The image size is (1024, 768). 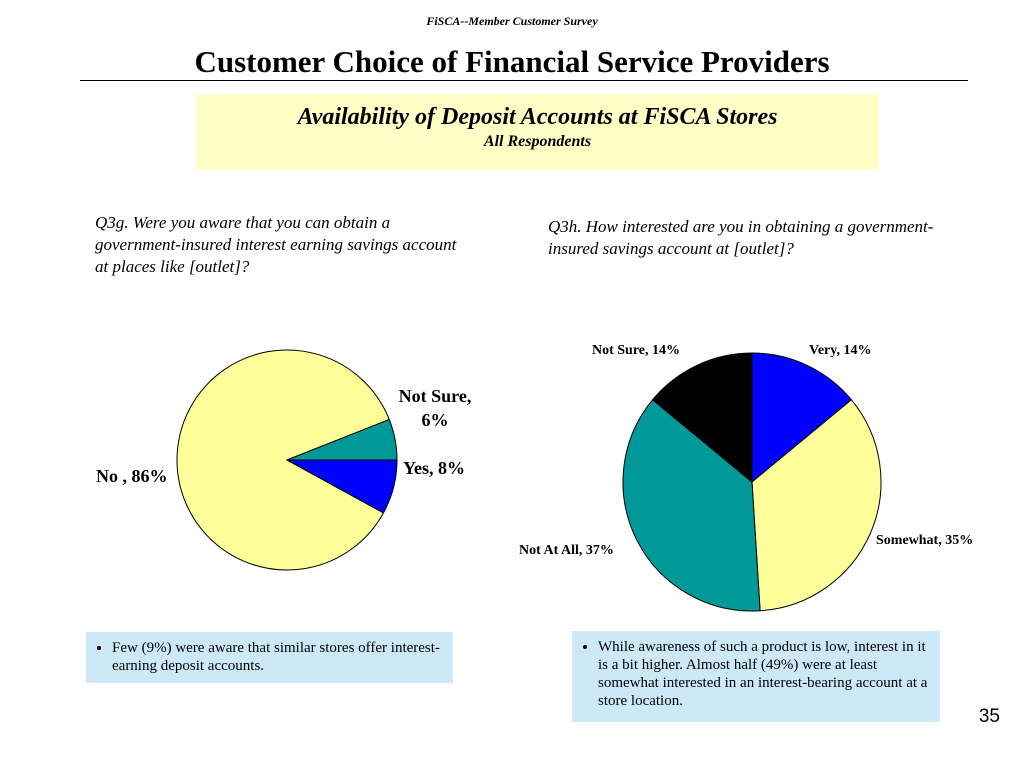 I want to click on chart-subtitle-respondents: All Respondents, so click(x=537, y=141).